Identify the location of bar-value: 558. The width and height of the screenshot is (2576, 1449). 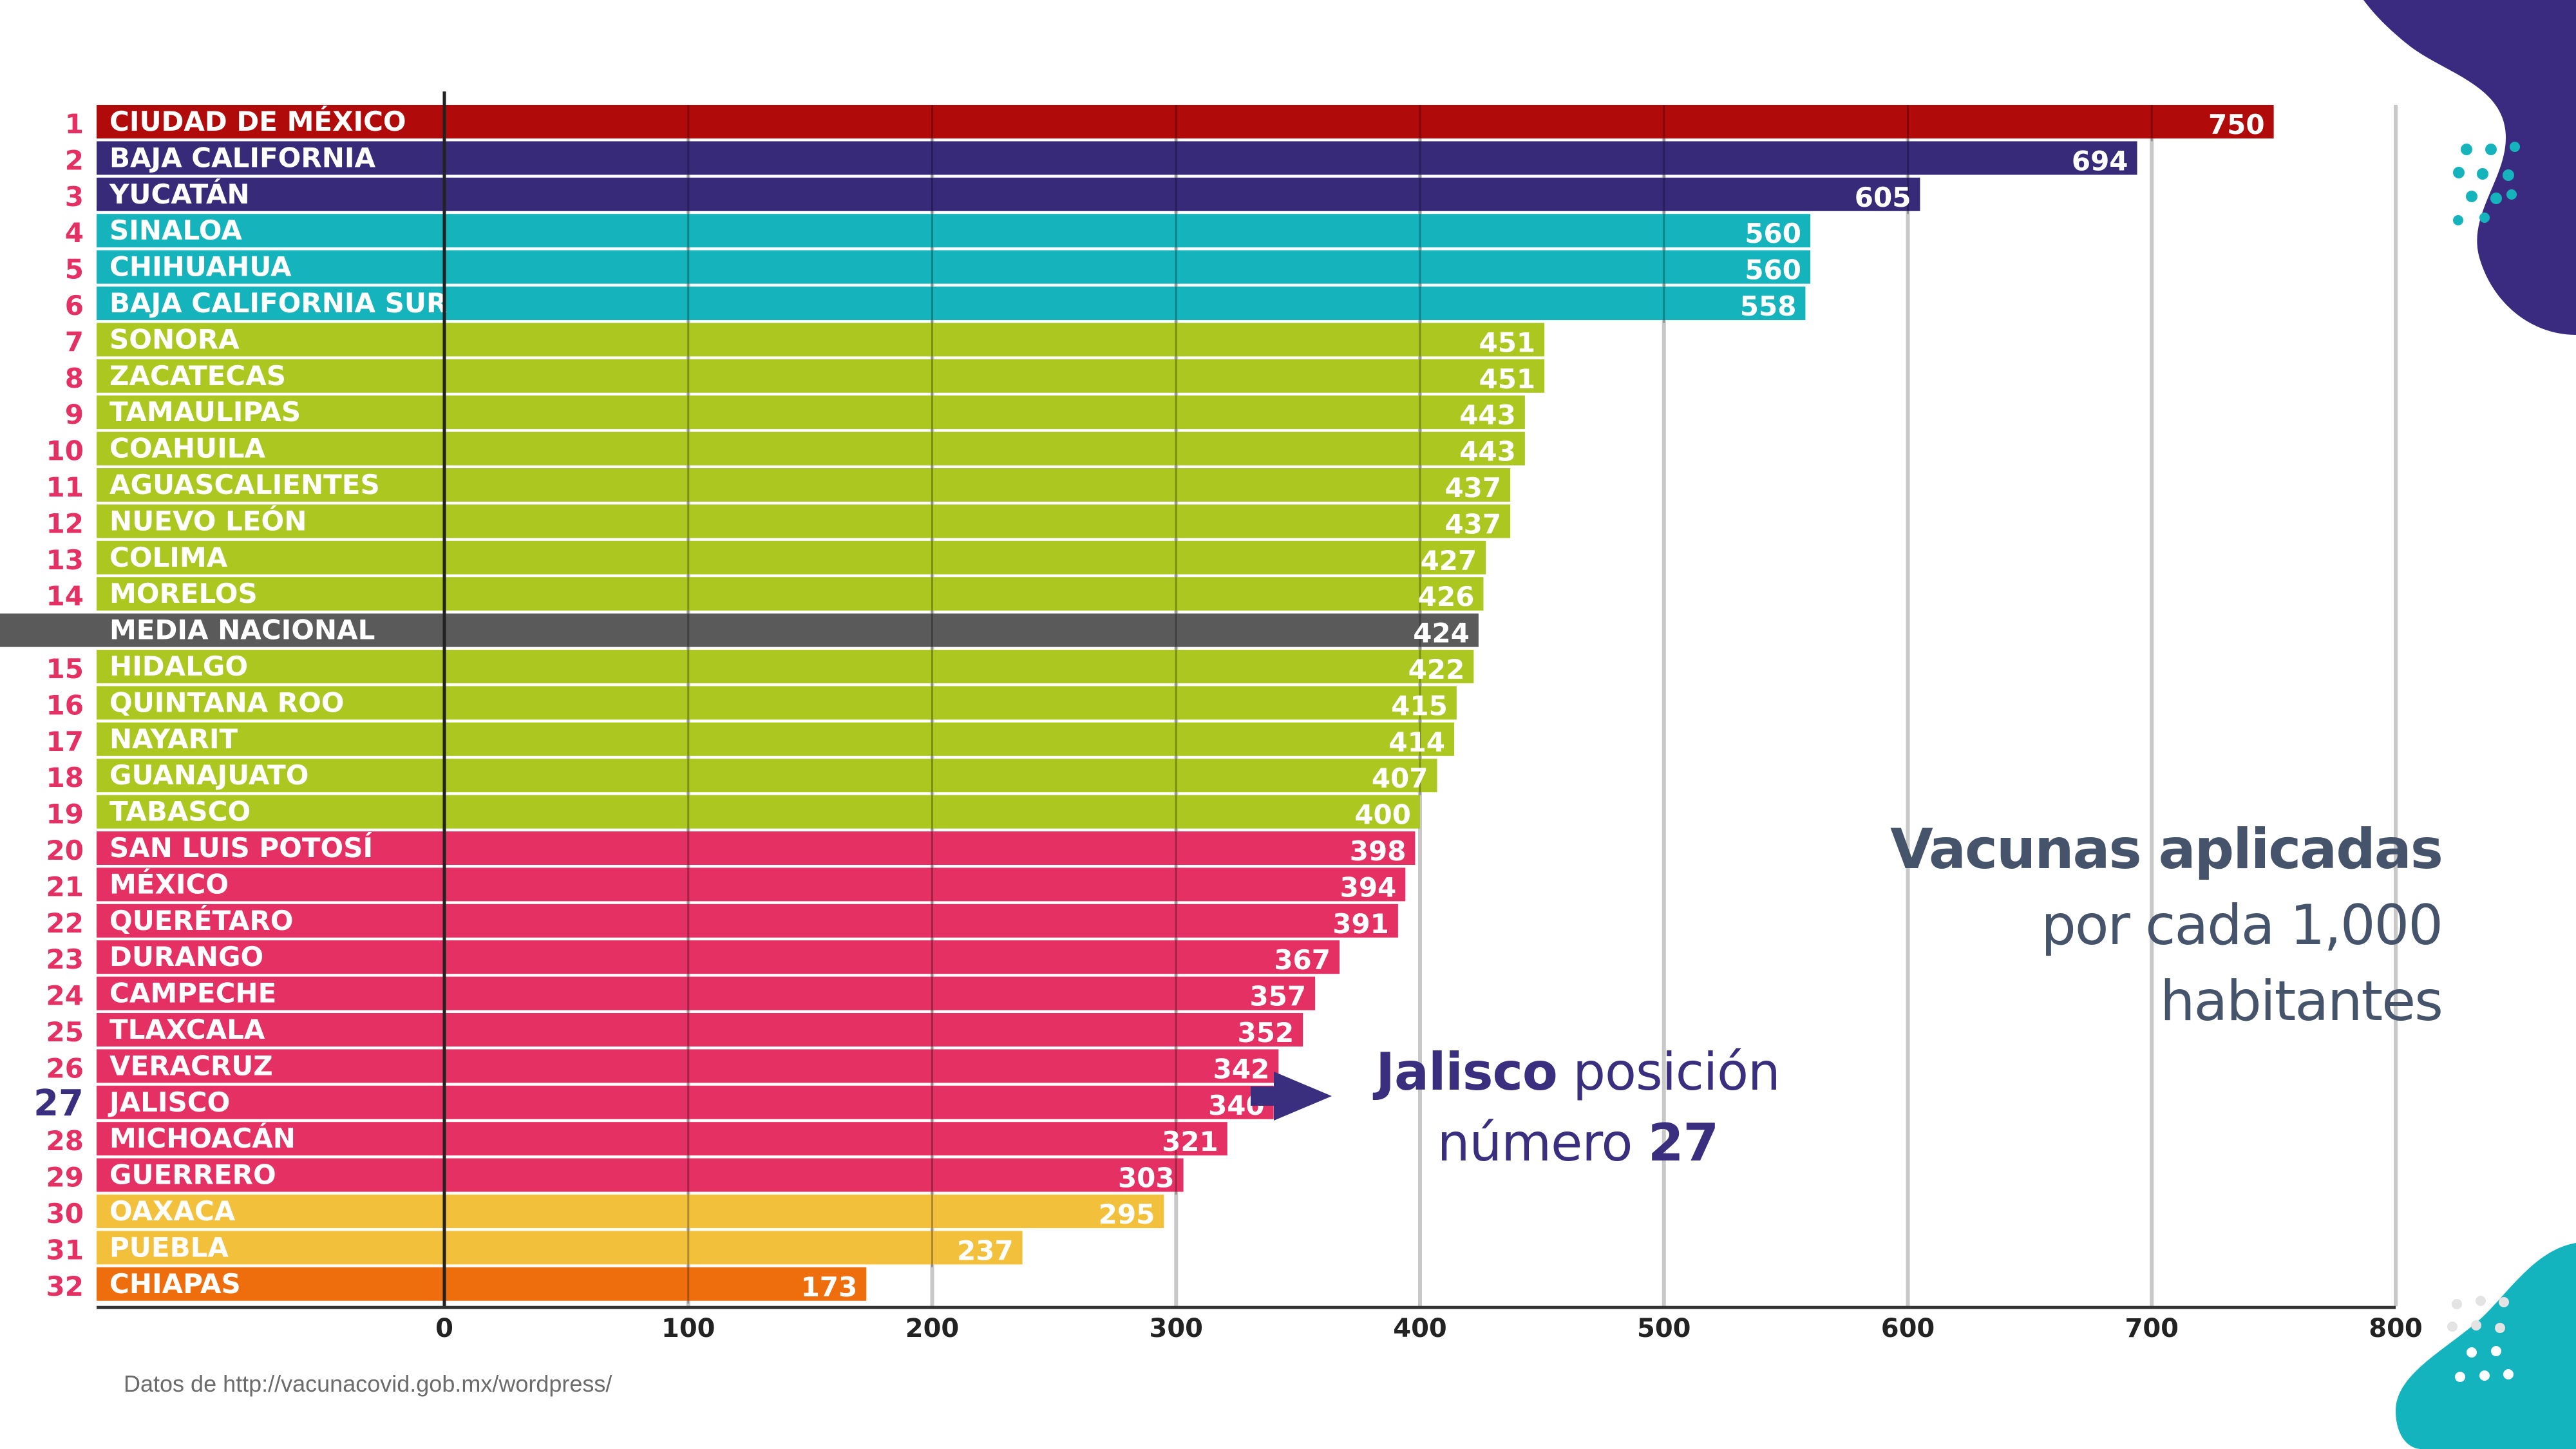
(1768, 306).